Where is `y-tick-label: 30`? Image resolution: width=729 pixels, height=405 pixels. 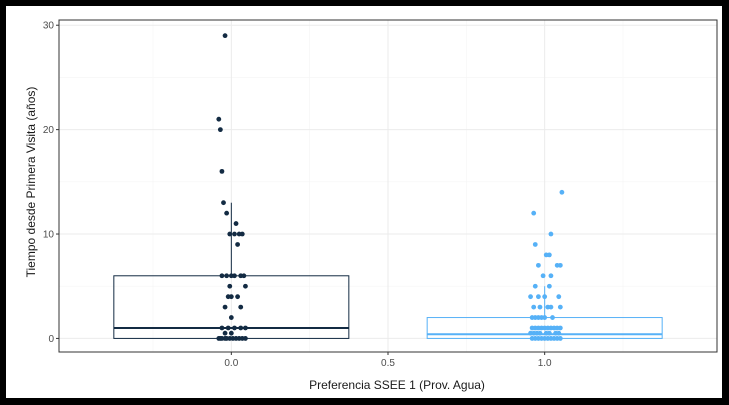 y-tick-label: 30 is located at coordinates (49, 26).